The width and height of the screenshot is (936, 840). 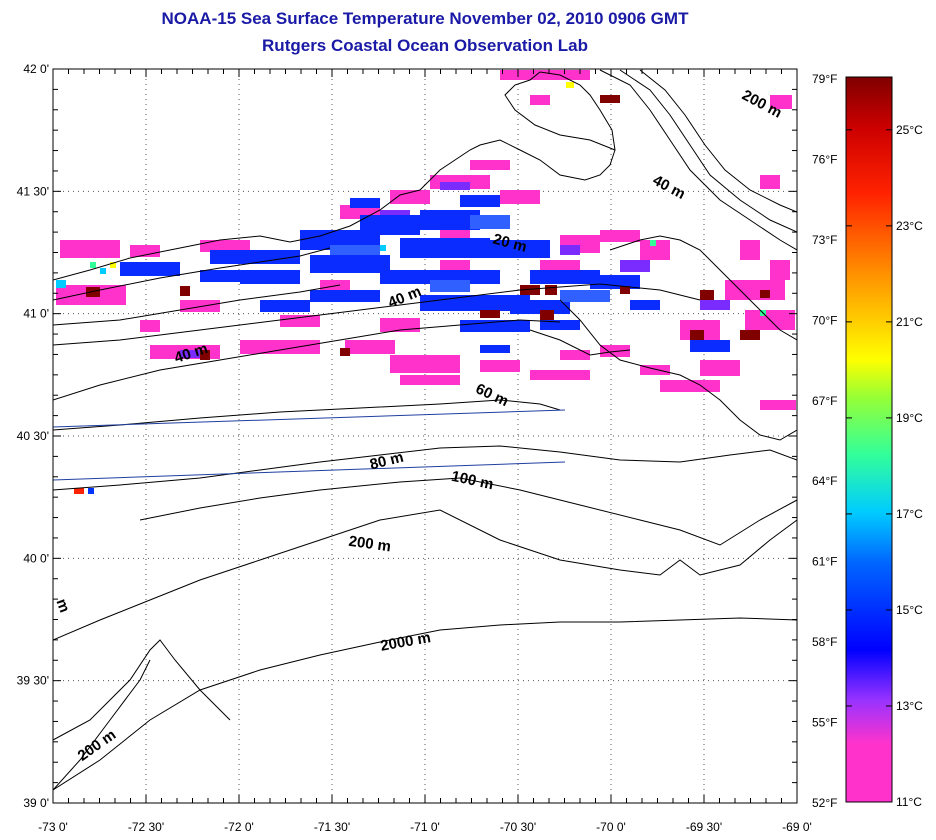 I want to click on celsius-tick-label: 13°C, so click(x=909, y=706).